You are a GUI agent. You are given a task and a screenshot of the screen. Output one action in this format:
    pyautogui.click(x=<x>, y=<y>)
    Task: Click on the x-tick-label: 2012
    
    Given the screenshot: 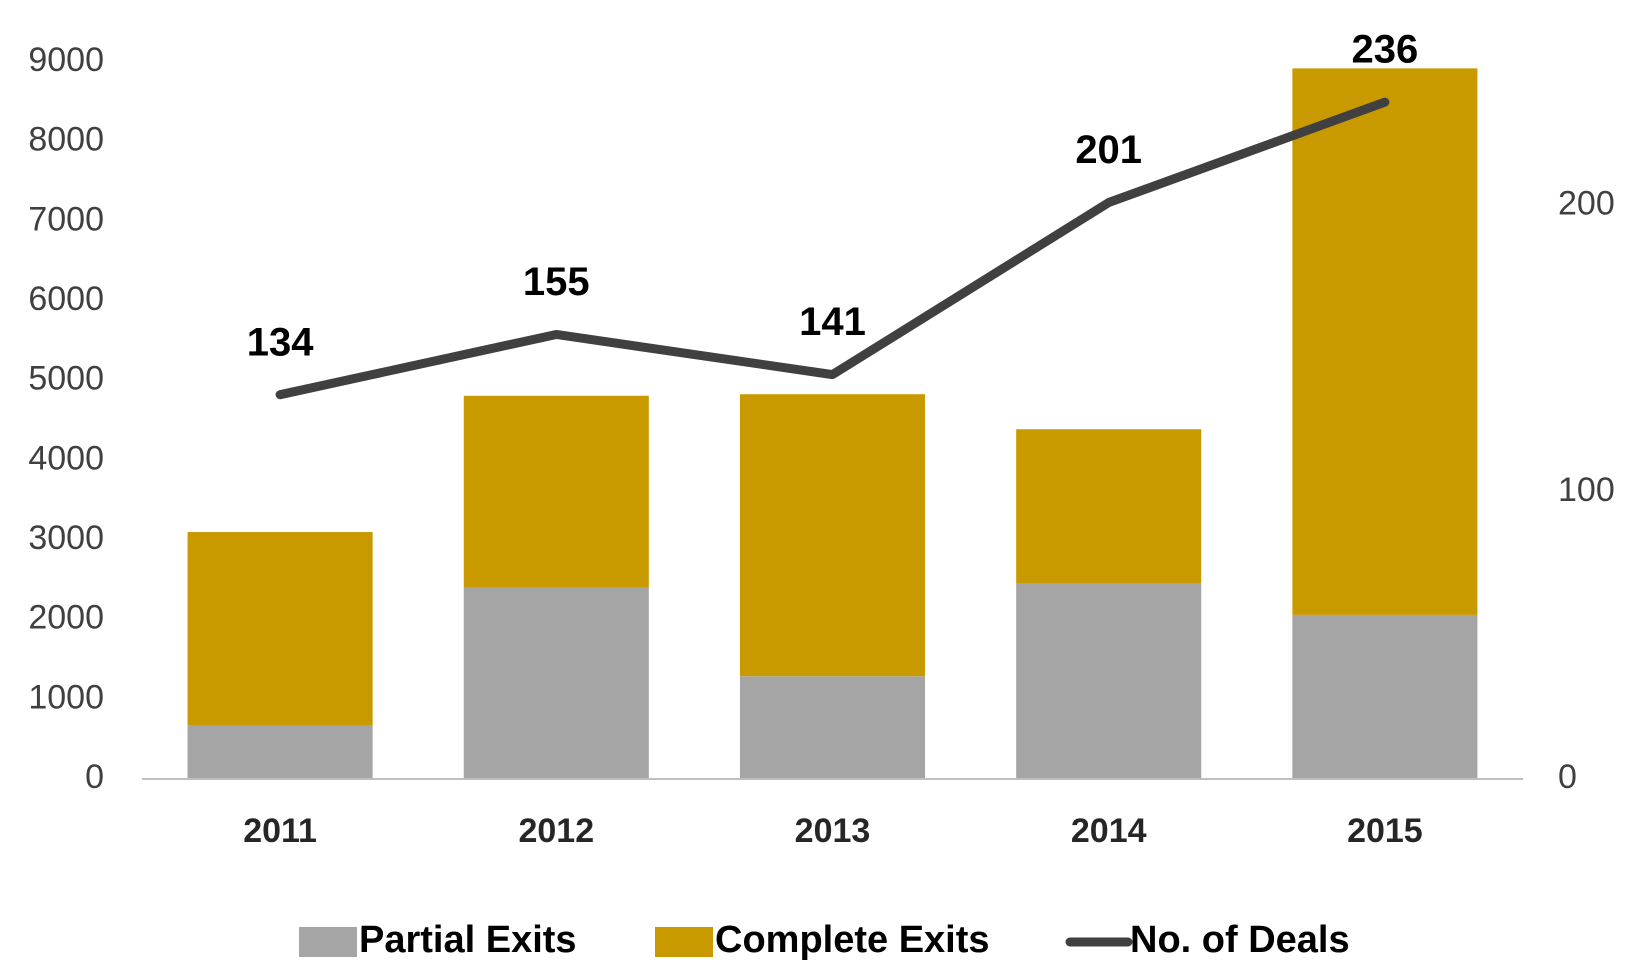 What is the action you would take?
    pyautogui.click(x=556, y=831)
    